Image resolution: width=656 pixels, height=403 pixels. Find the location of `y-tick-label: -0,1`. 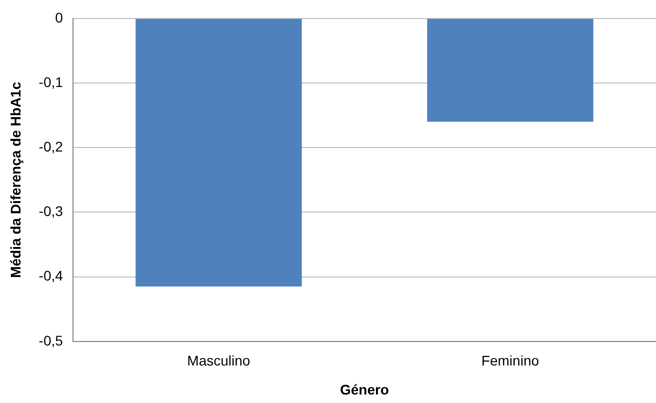

y-tick-label: -0,1 is located at coordinates (51, 82).